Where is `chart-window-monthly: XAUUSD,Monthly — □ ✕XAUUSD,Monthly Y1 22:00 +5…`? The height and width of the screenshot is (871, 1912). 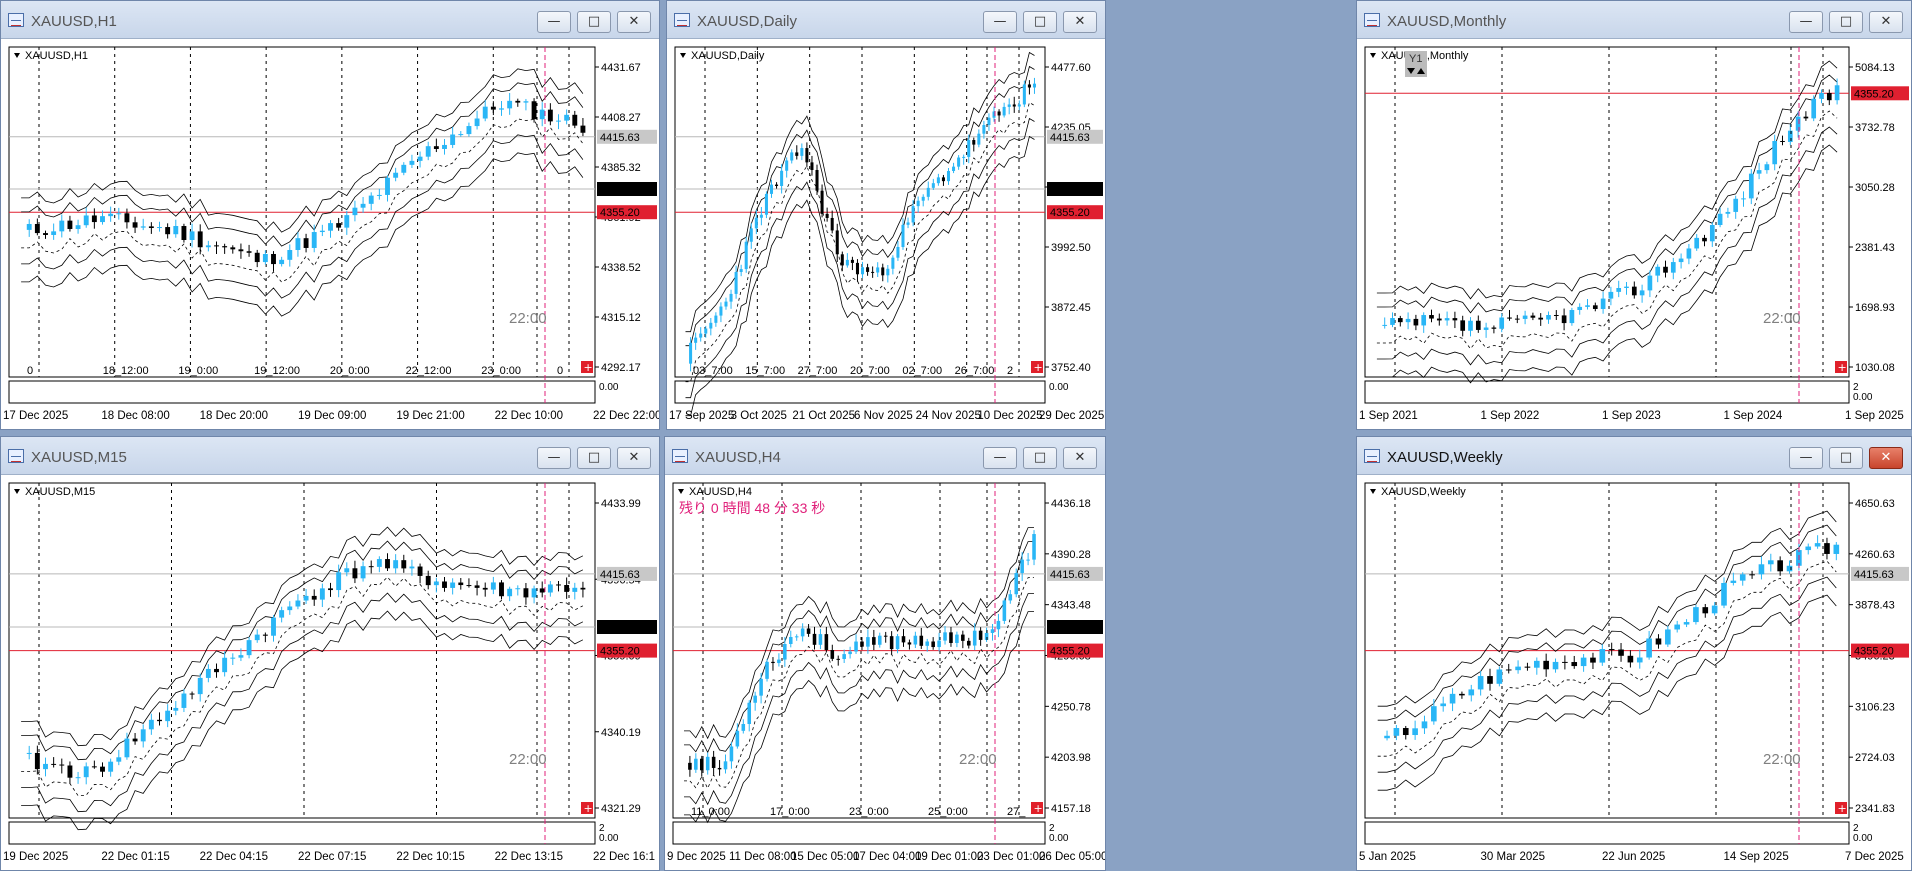 chart-window-monthly: XAUUSD,Monthly — □ ✕XAUUSD,Monthly Y1 22:00 +5… is located at coordinates (1634, 215).